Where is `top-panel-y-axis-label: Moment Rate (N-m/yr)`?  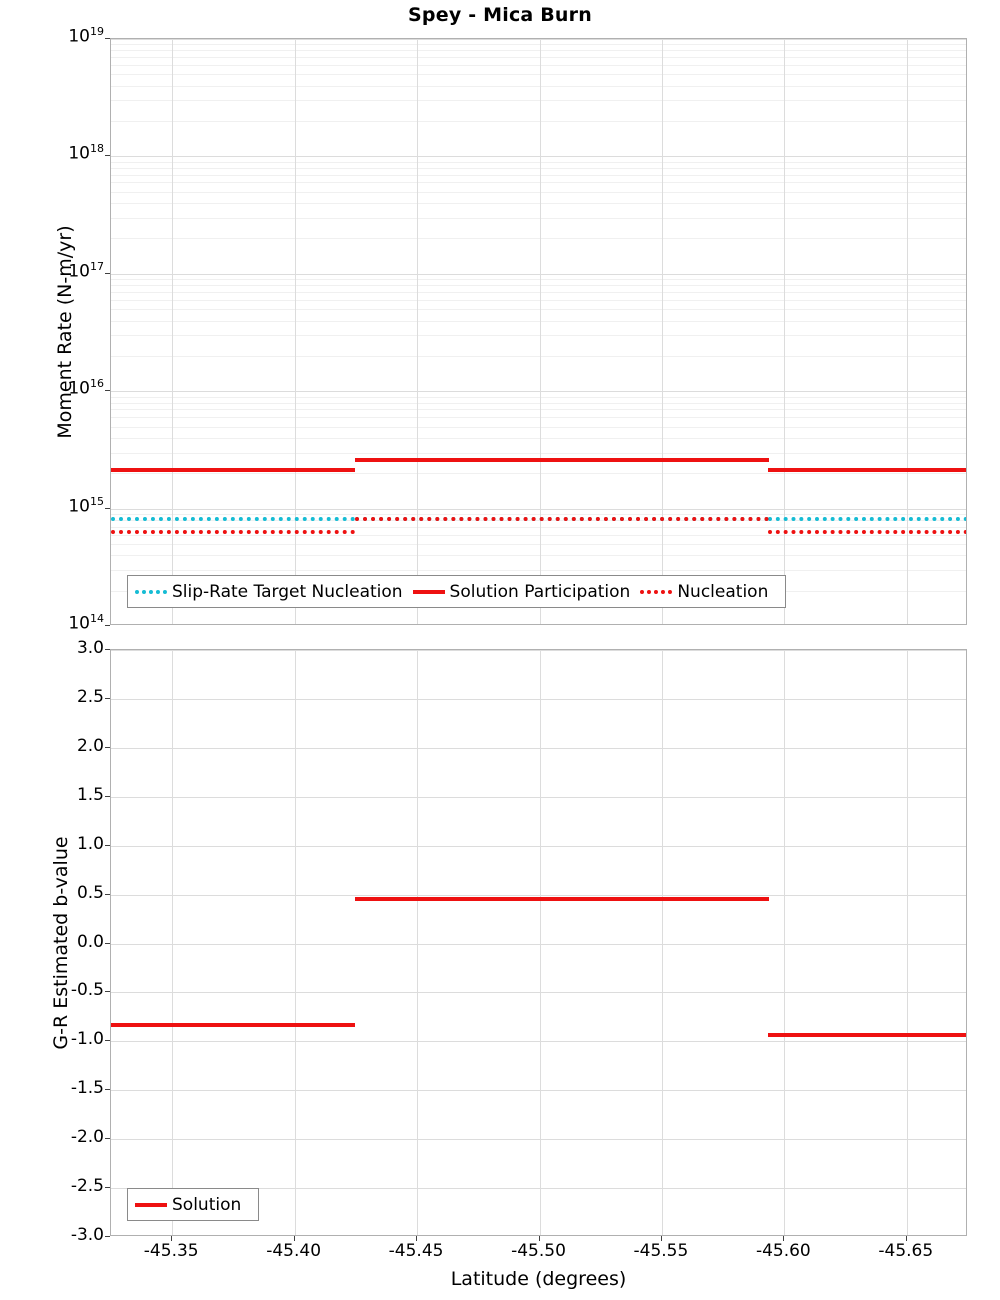
top-panel-y-axis-label: Moment Rate (N-m/yr) is located at coordinates (65, 332).